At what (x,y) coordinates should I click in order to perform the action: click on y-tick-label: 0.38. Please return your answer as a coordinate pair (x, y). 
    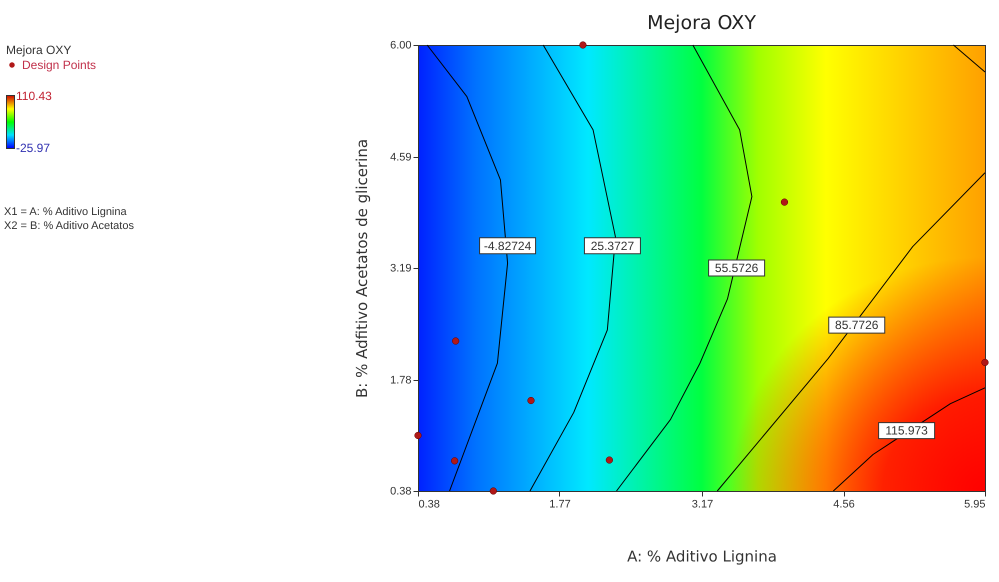
    Looking at the image, I should click on (401, 492).